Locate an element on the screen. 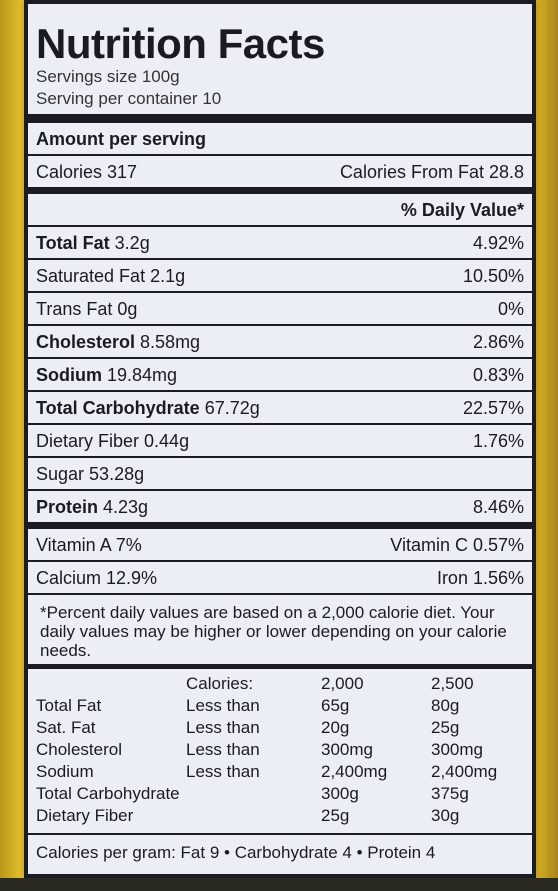  nutrient-name: Sugar is located at coordinates (60, 474).